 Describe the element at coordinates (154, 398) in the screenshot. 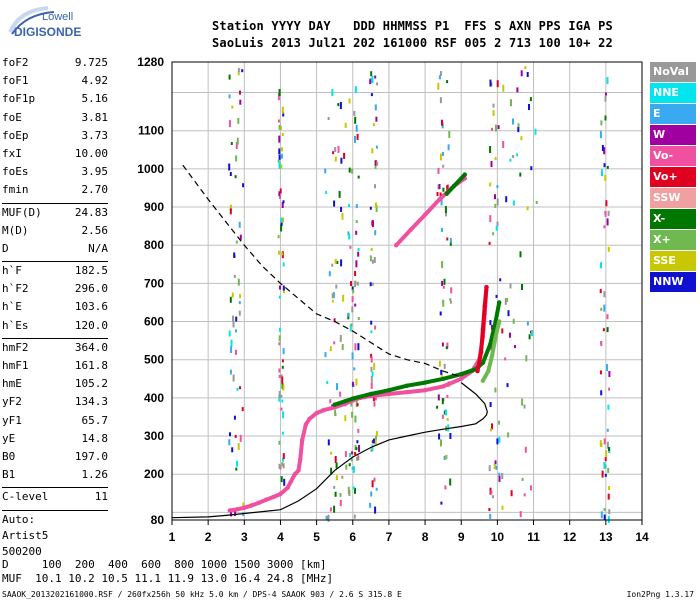

I see `y-tick-label: 400` at that location.